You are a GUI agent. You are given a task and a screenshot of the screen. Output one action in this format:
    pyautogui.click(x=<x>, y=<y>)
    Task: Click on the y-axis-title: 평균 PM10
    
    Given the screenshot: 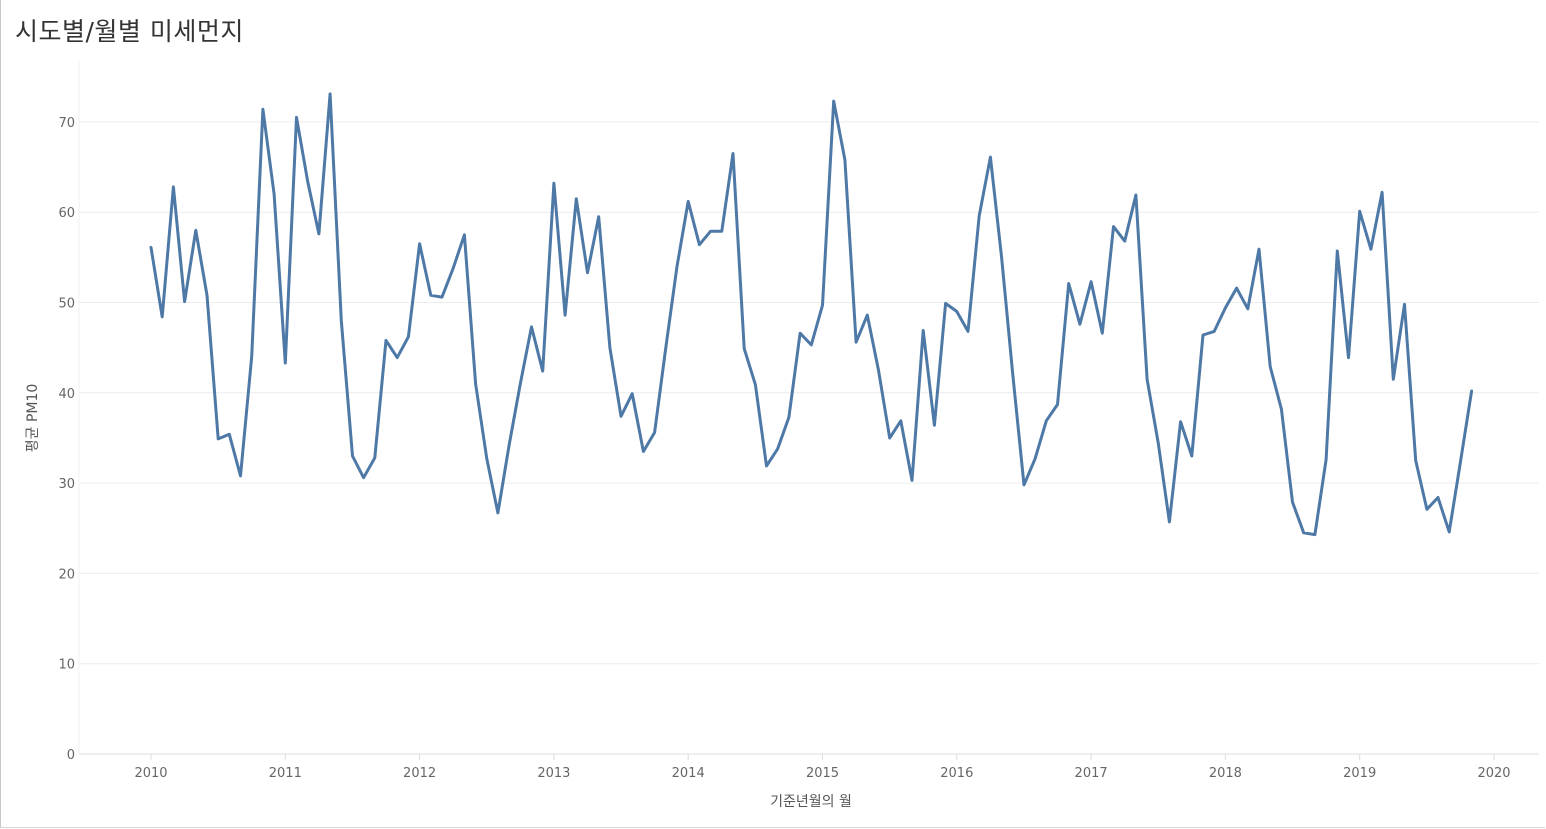 What is the action you would take?
    pyautogui.click(x=33, y=418)
    